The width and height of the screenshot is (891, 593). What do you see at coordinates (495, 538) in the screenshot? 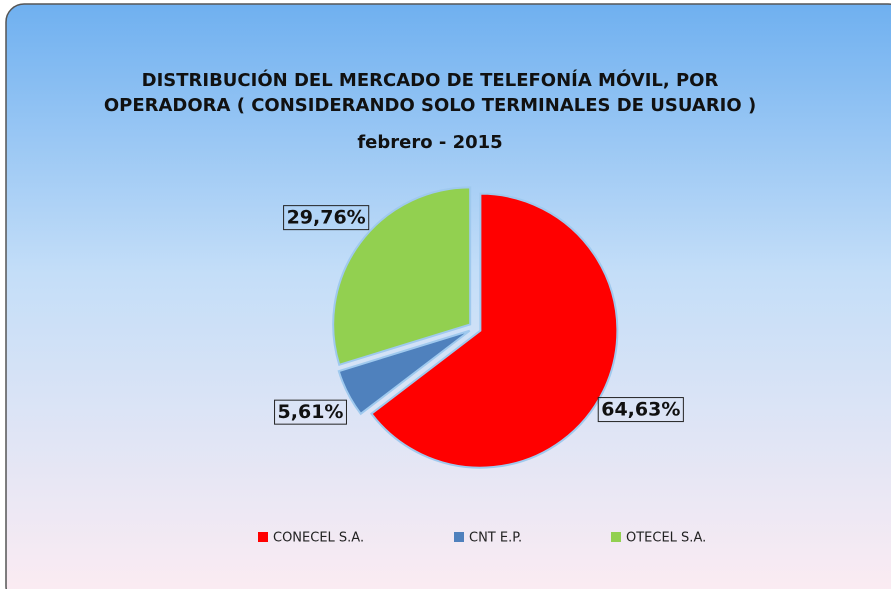
I see `legend-label: CNT E.P.` at bounding box center [495, 538].